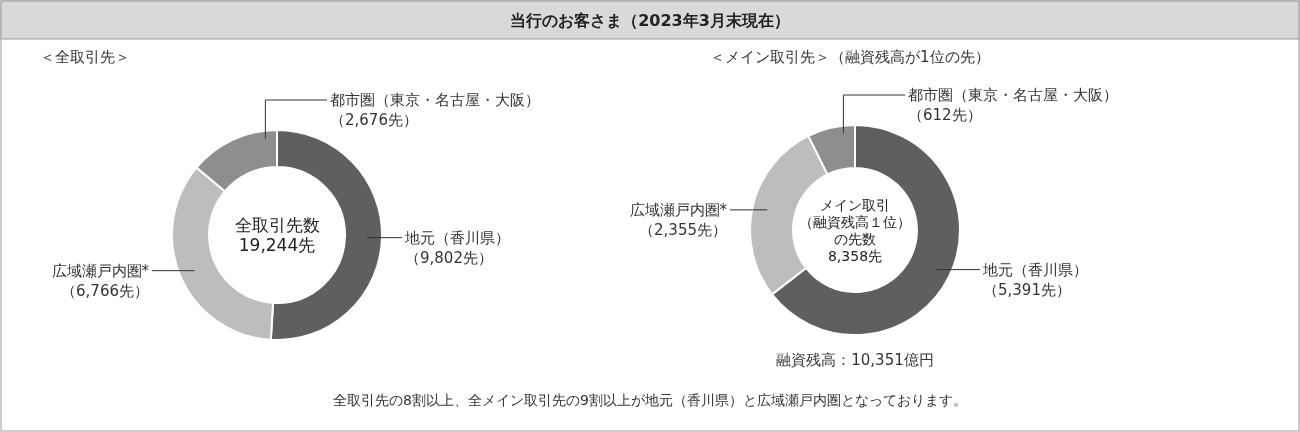  Describe the element at coordinates (855, 204) in the screenshot. I see `text: メイン取引` at that location.